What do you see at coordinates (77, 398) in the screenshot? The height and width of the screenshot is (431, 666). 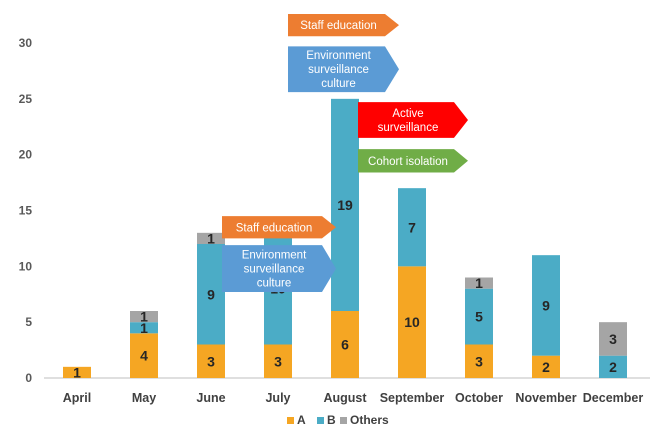 I see `x-tick-label: April` at bounding box center [77, 398].